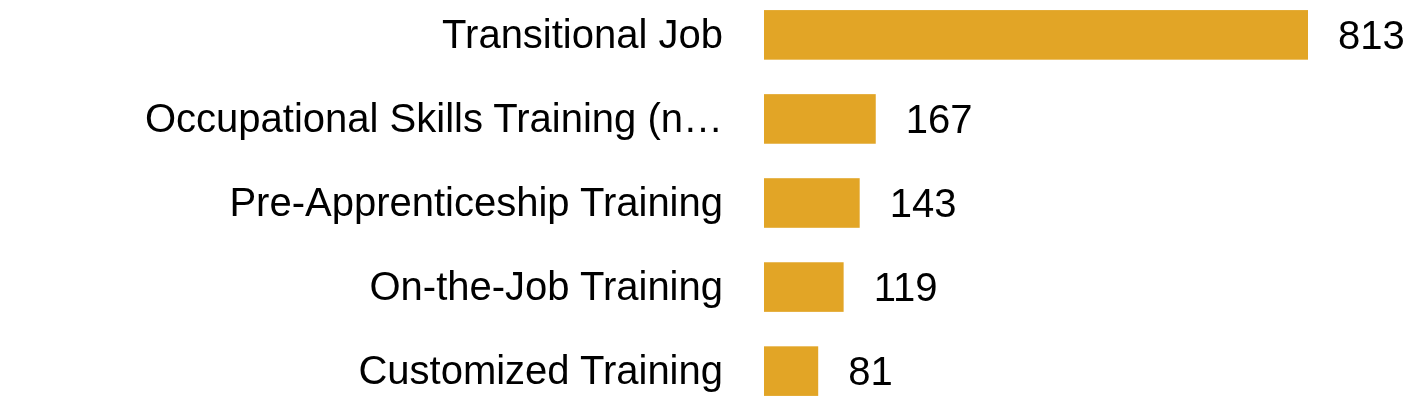 The width and height of the screenshot is (1424, 406). I want to click on data-label: 81, so click(870, 371).